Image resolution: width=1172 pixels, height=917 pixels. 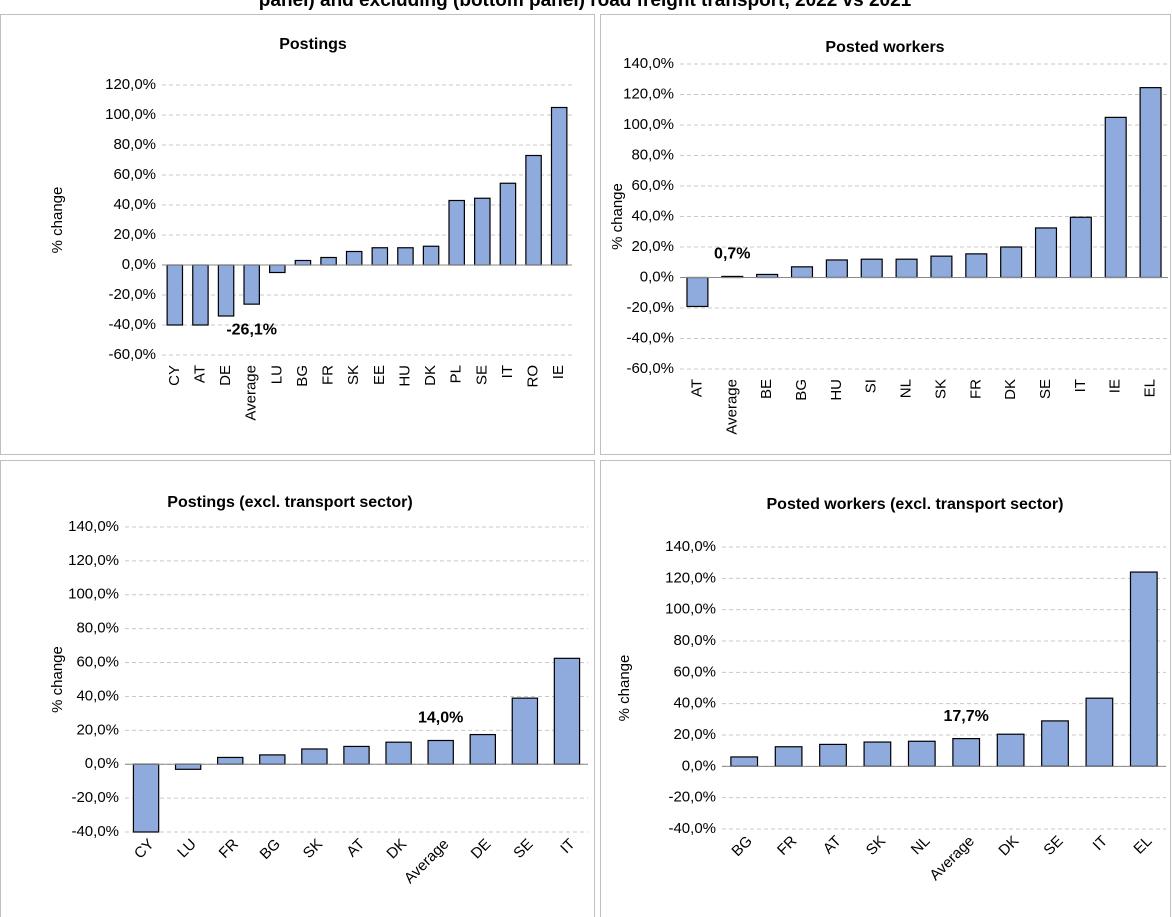 What do you see at coordinates (1115, 386) in the screenshot?
I see `x-tick-label: IE` at bounding box center [1115, 386].